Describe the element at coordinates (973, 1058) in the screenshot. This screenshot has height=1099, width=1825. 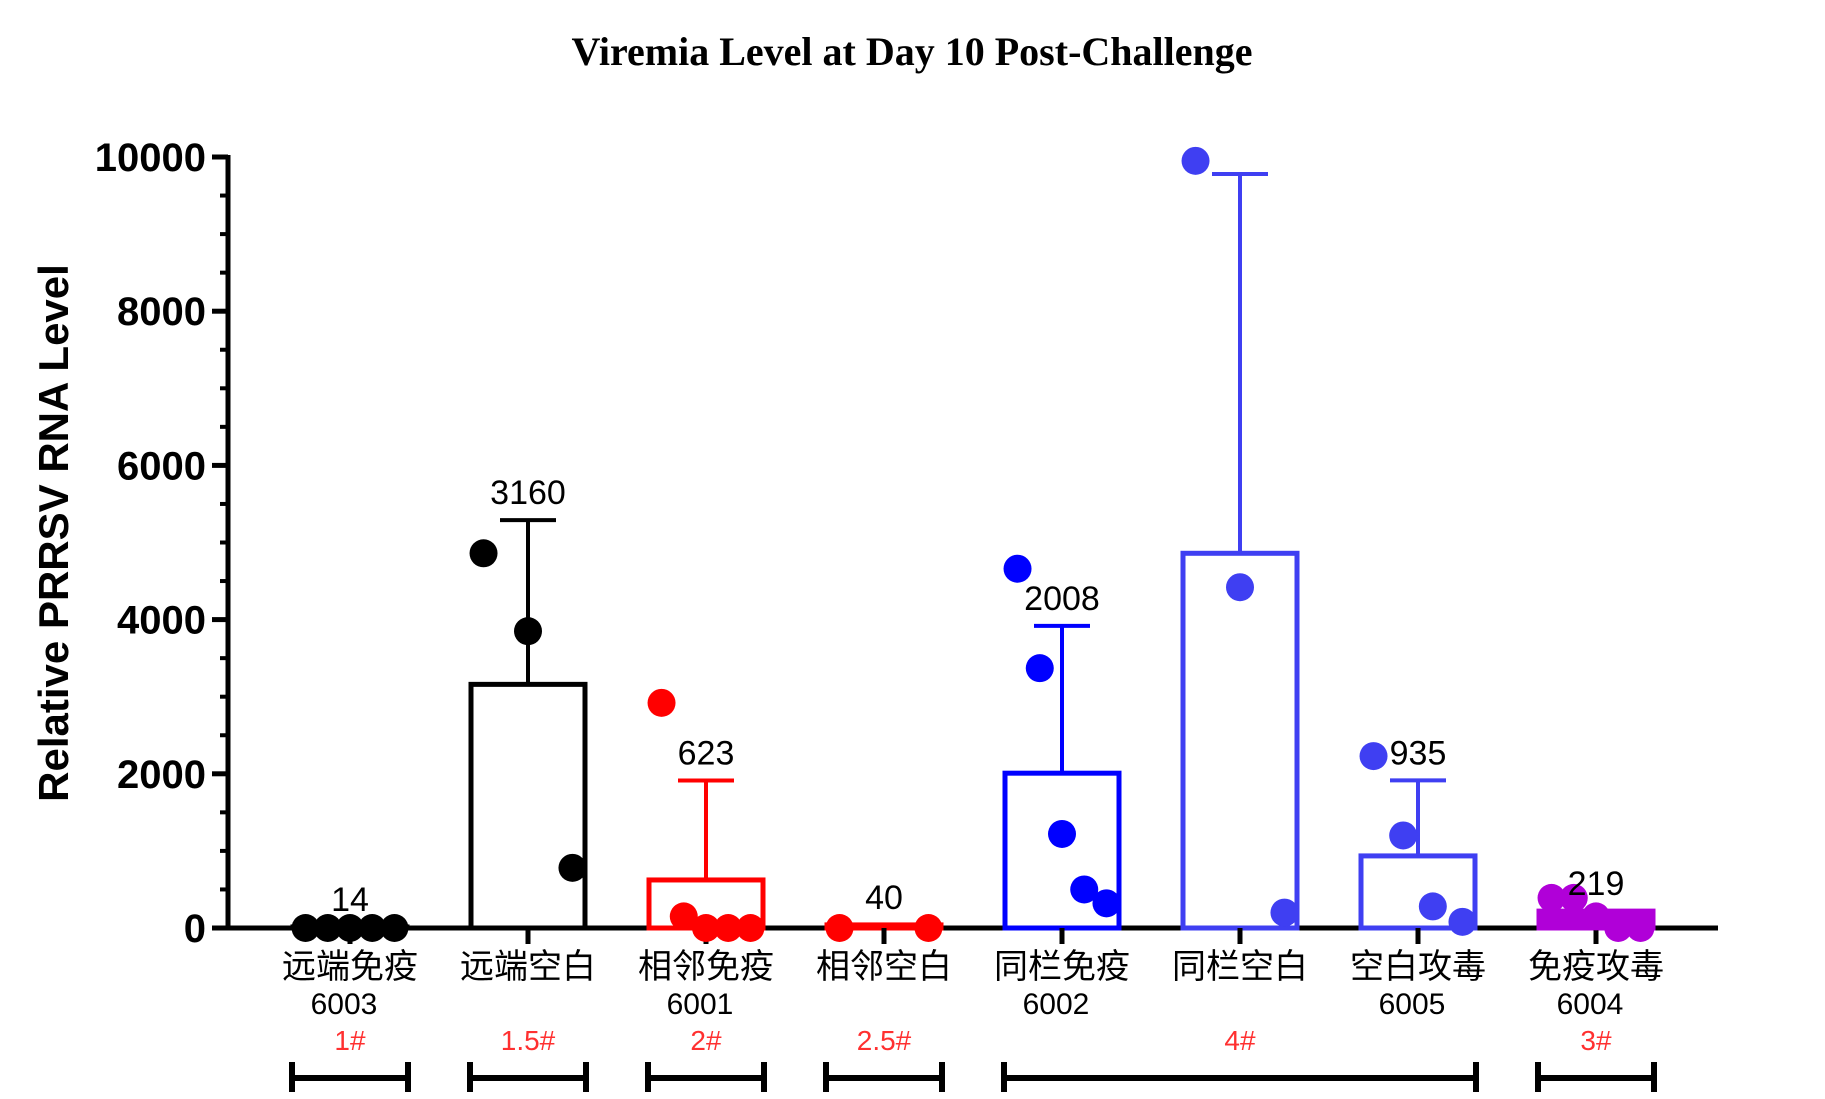
I see `group-brackets: 1# 1.5# 2# 2.5# 4# 3#` at that location.